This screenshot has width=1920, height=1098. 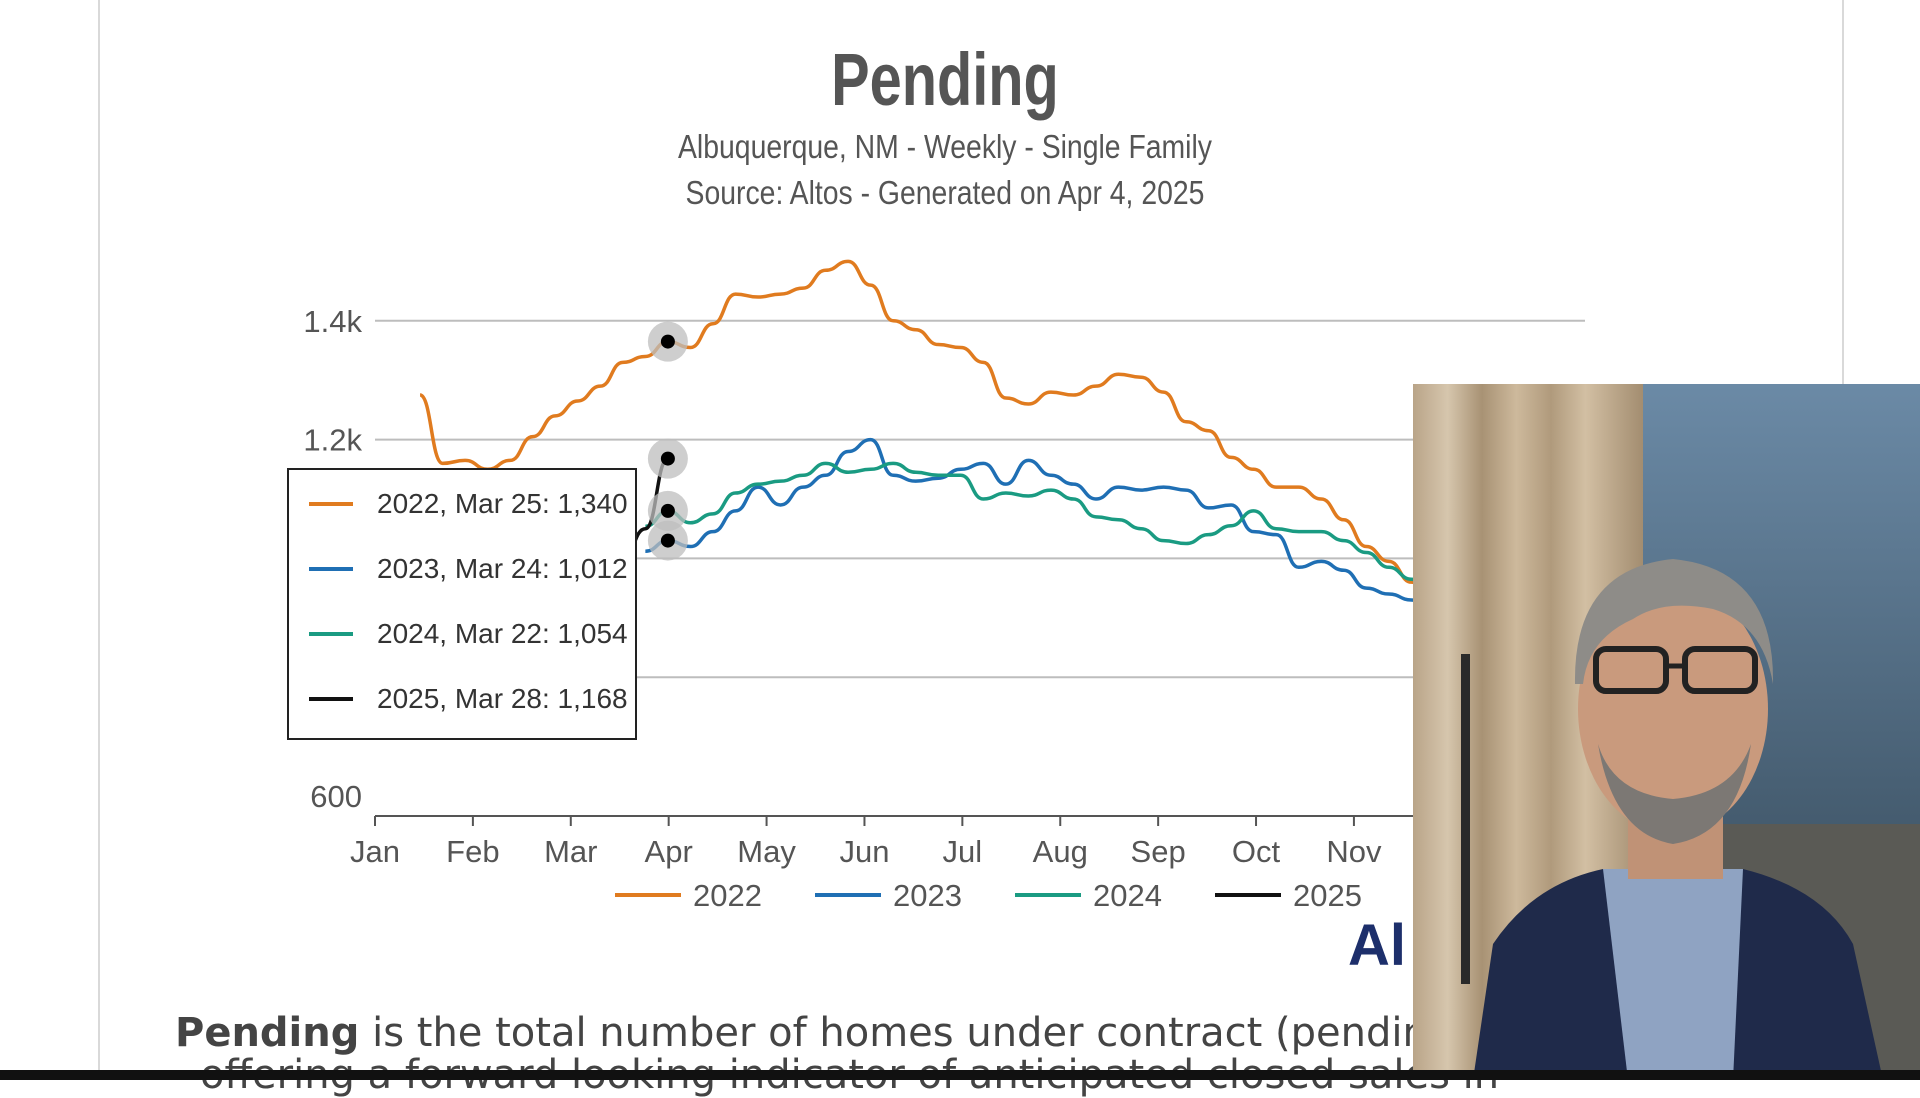 I want to click on x-tick-Nov: Nov, so click(x=1354, y=851).